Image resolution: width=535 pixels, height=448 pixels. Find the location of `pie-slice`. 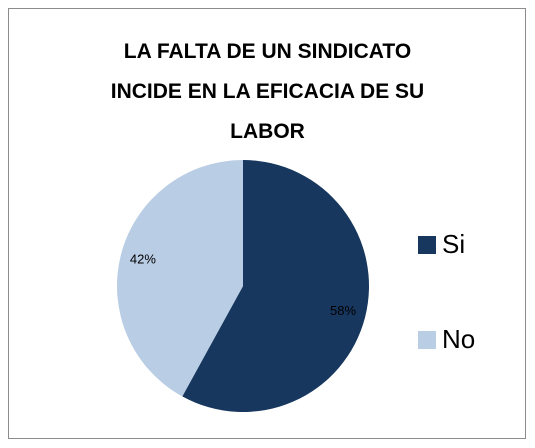

pie-slice is located at coordinates (179, 278).